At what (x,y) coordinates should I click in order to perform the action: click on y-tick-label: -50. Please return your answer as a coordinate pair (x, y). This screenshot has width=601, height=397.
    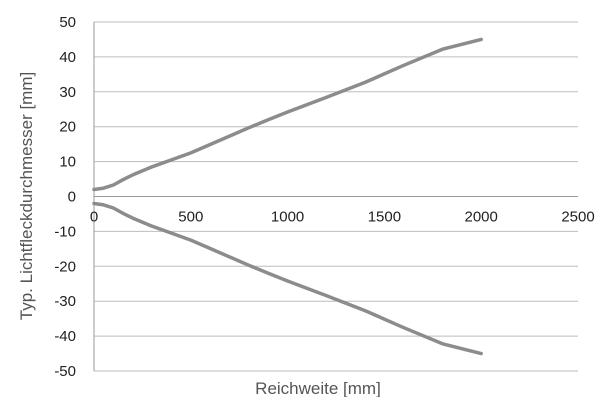
    Looking at the image, I should click on (65, 371).